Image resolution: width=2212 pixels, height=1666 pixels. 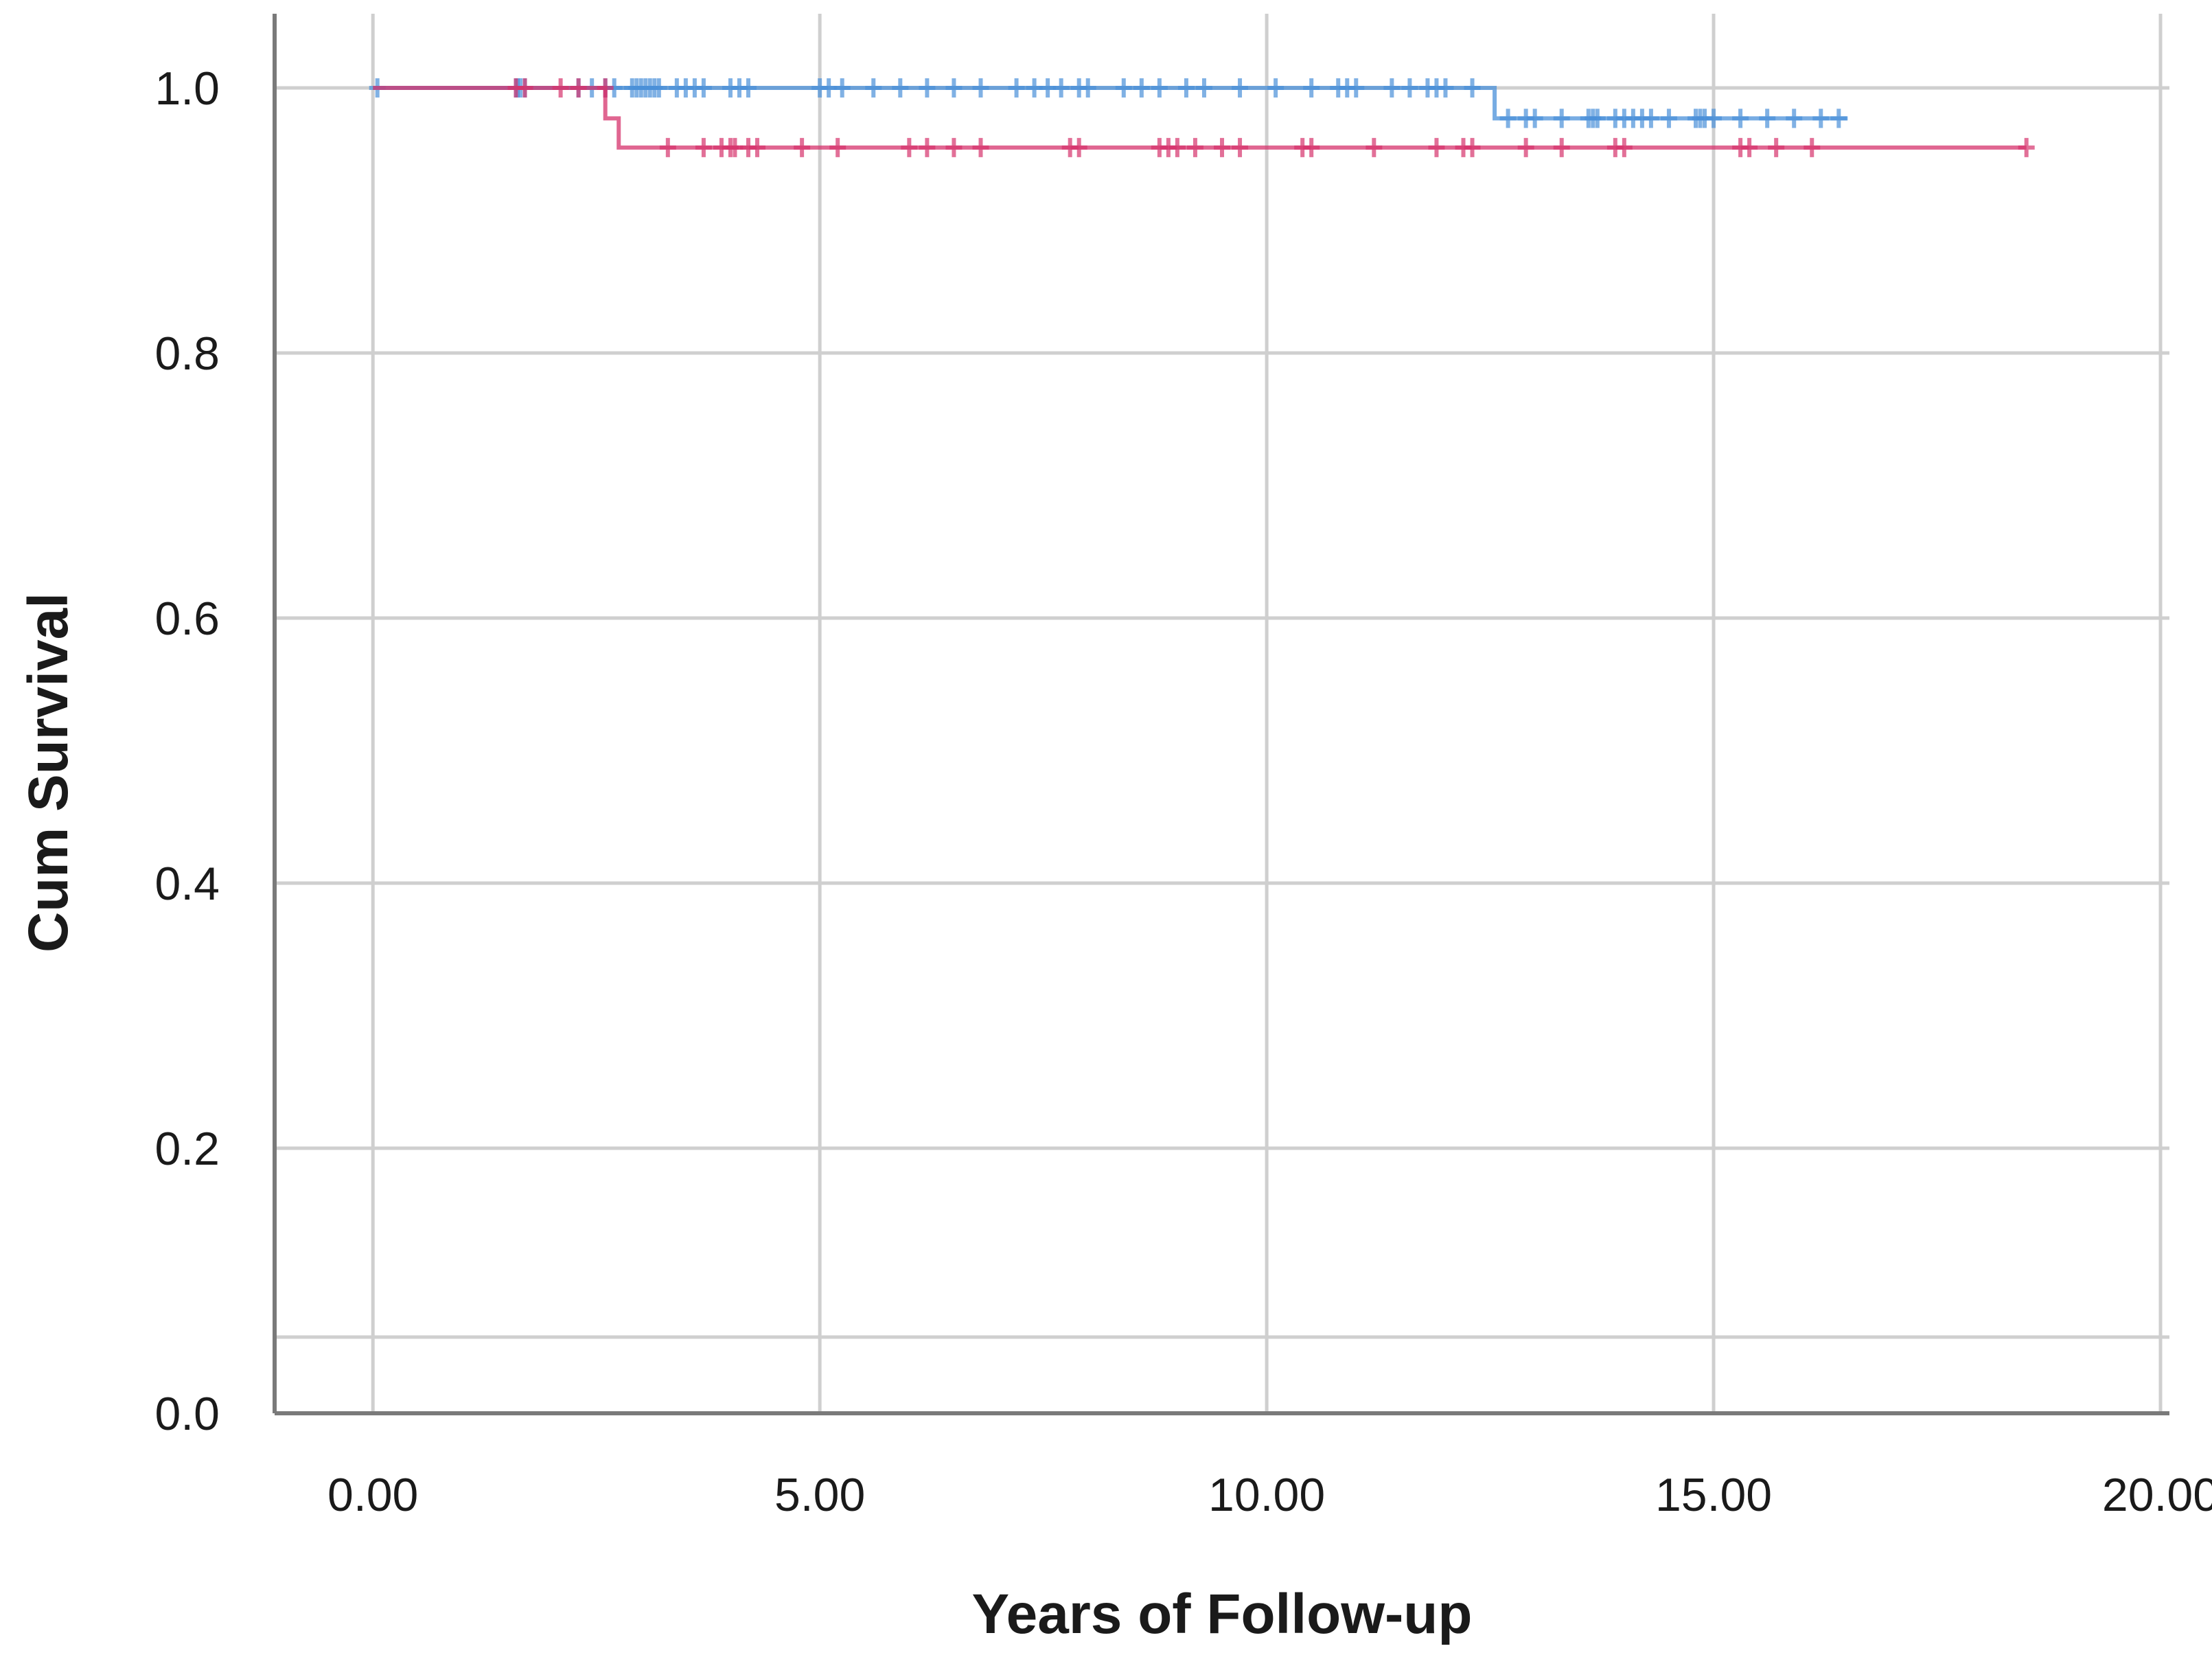 I want to click on y-tick-label: 0.8, so click(x=187, y=354).